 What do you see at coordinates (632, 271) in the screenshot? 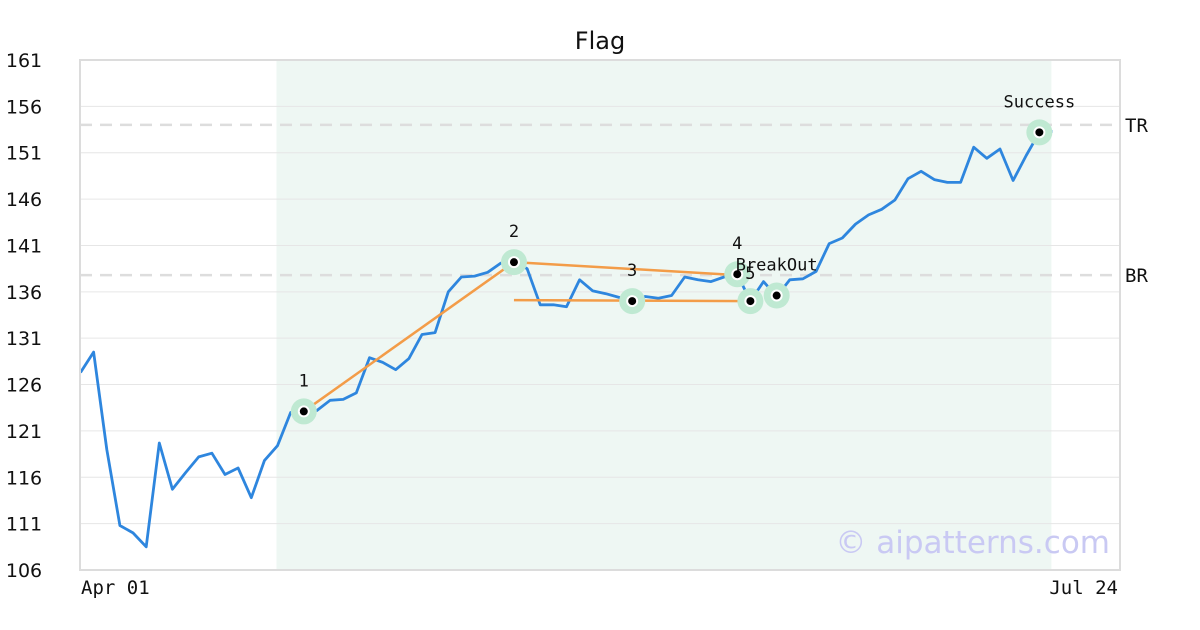
I see `pivot-label-3: 3` at bounding box center [632, 271].